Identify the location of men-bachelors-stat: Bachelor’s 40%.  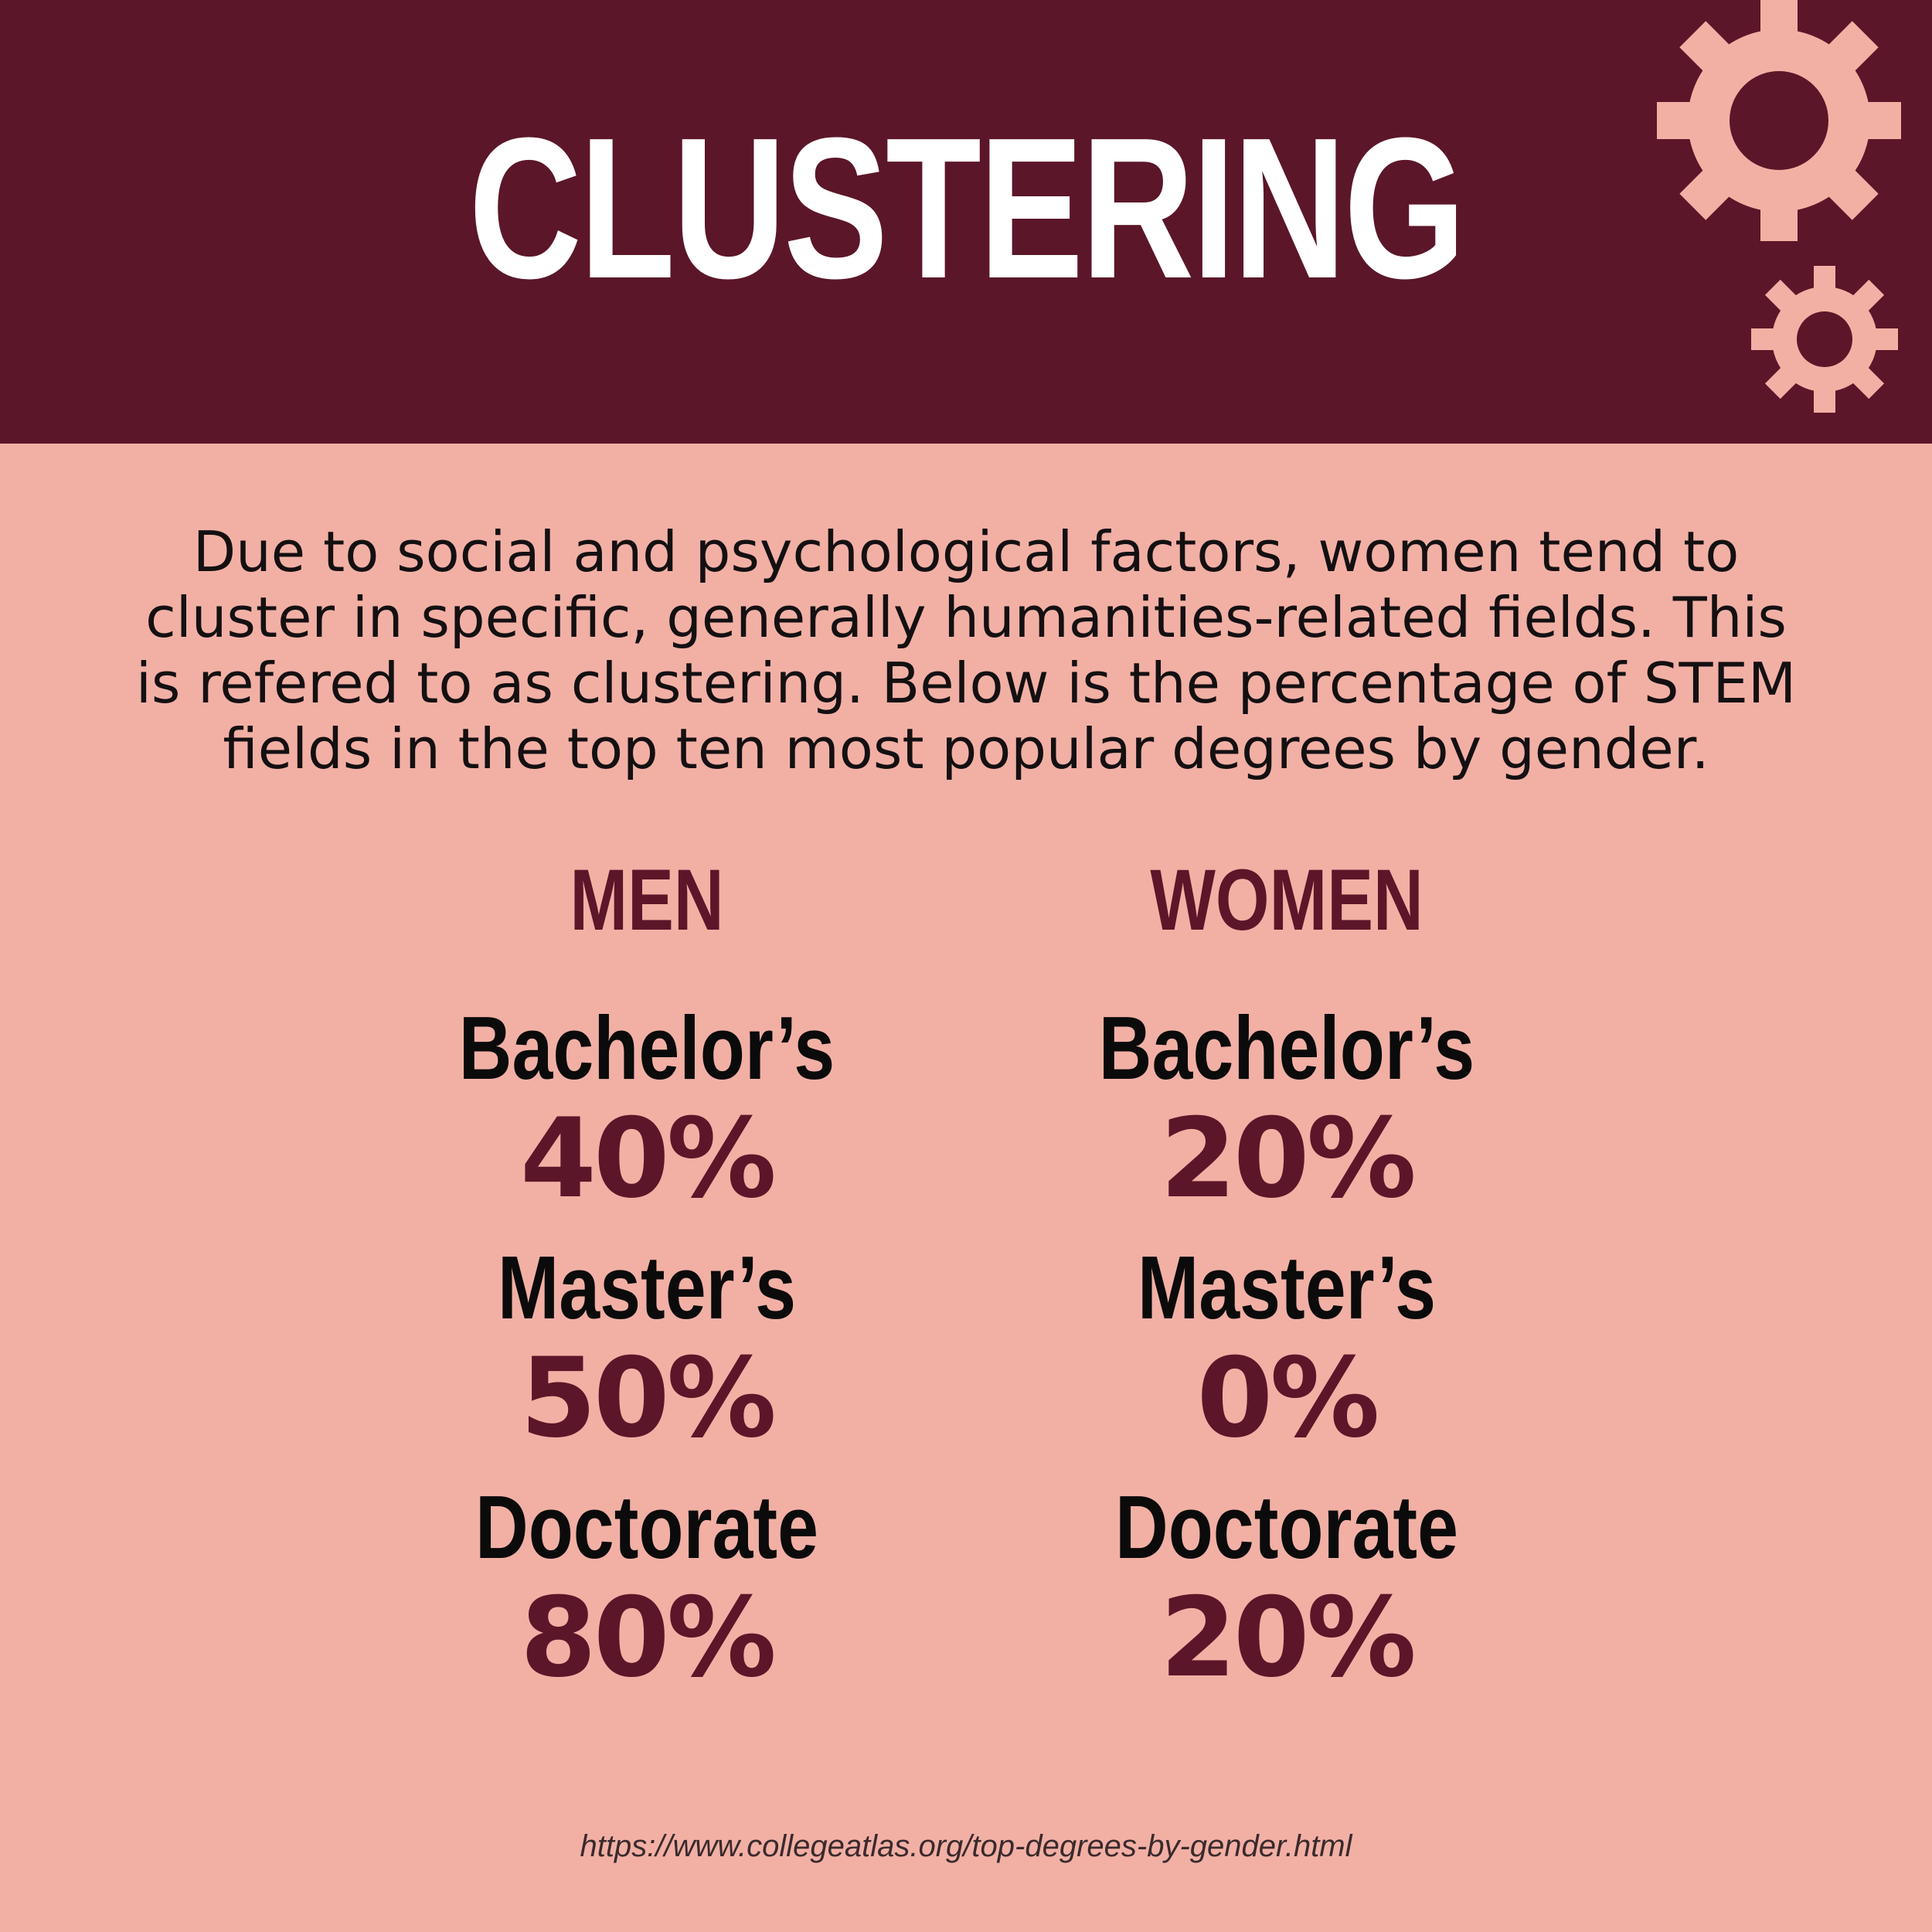
(647, 1105).